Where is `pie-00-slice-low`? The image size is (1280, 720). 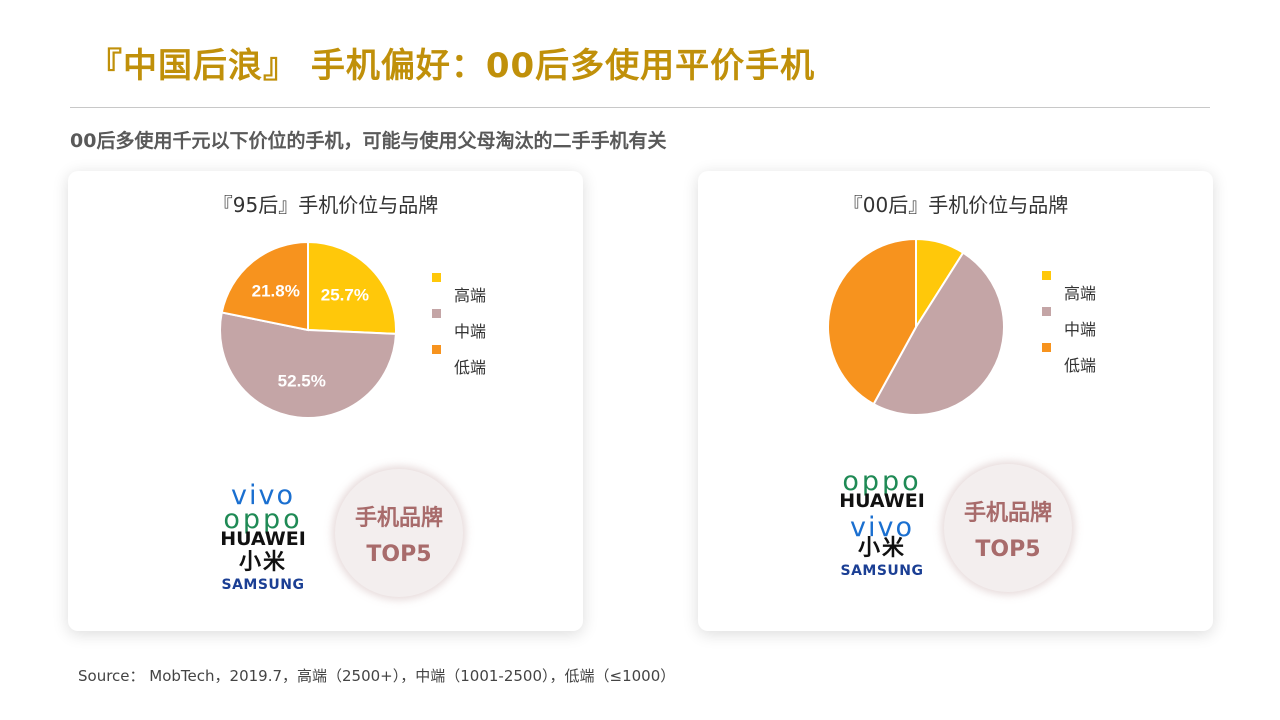
pie-00-slice-low is located at coordinates (872, 321).